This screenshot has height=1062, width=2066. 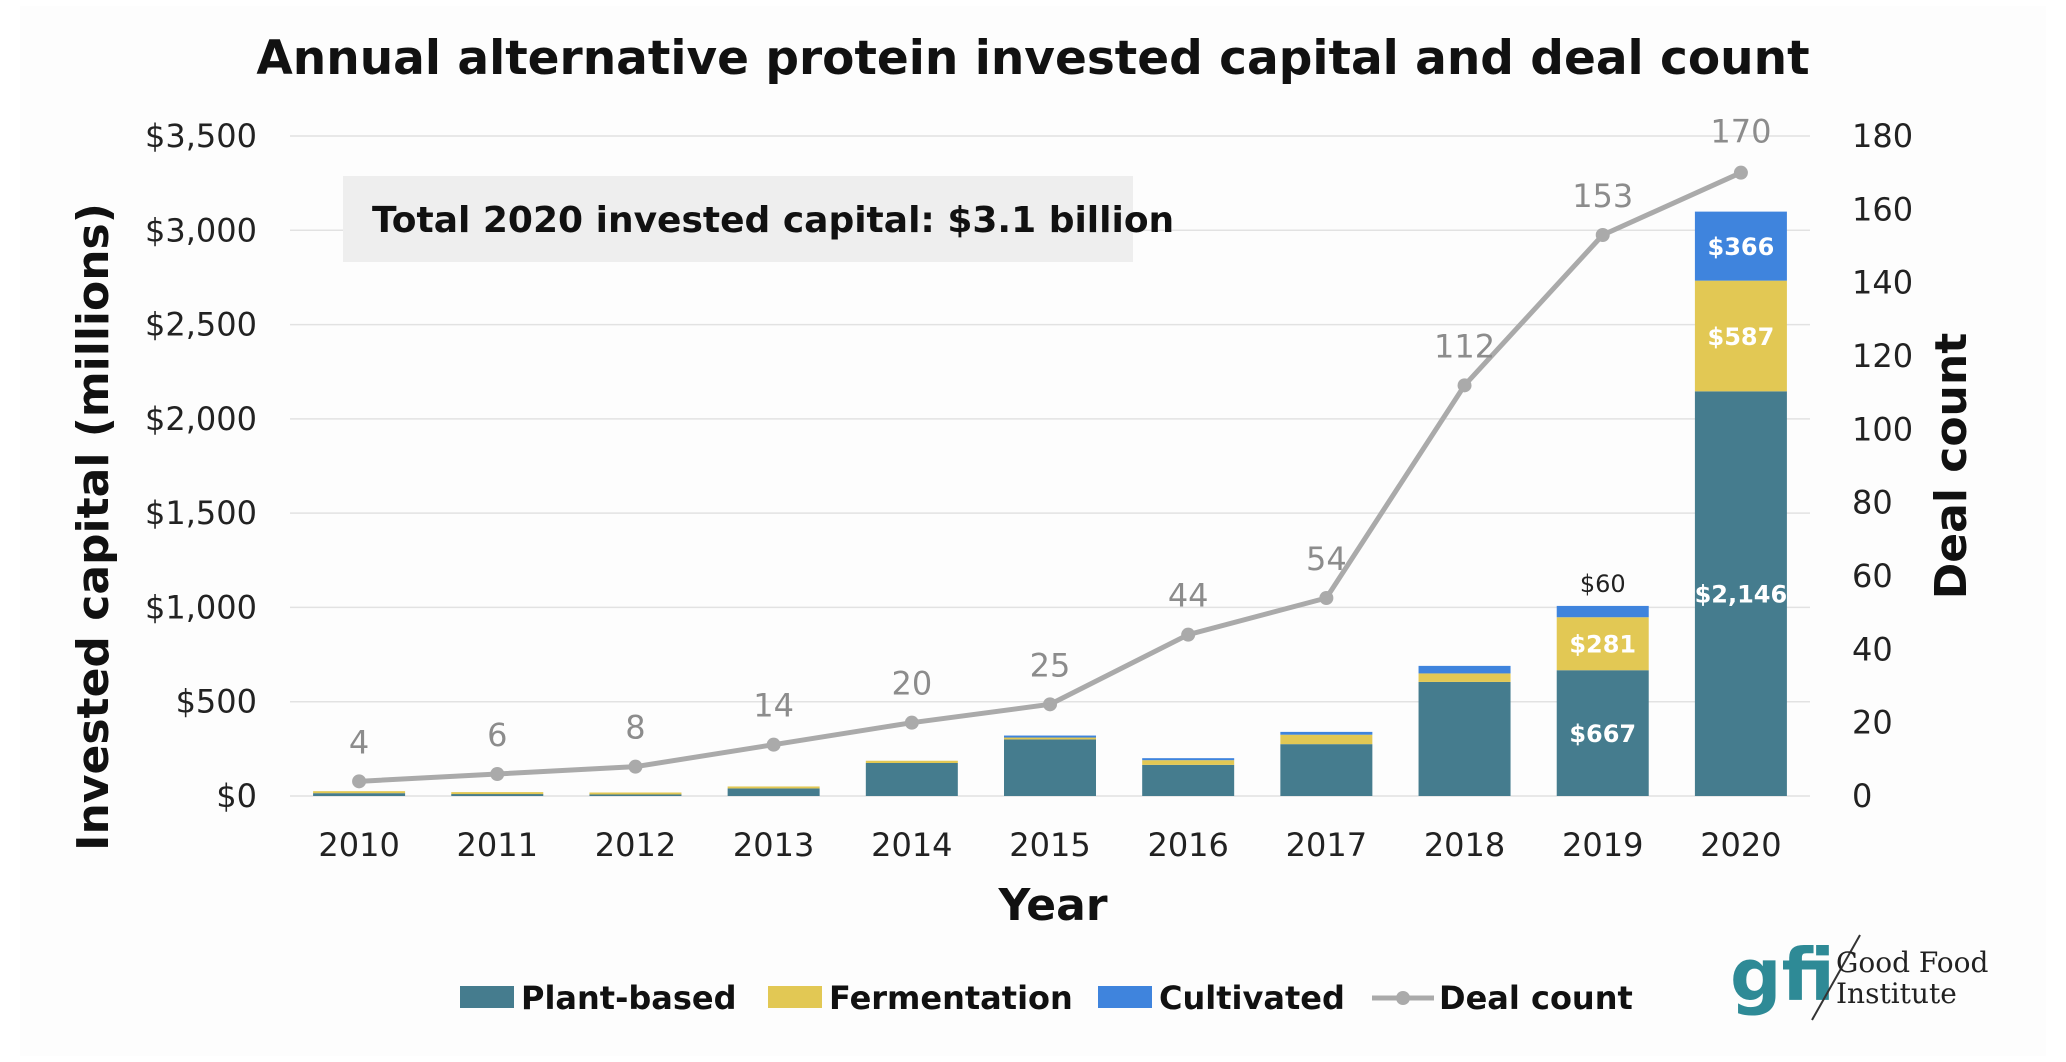 What do you see at coordinates (201, 419) in the screenshot?
I see `y-tick-label: $2,000` at bounding box center [201, 419].